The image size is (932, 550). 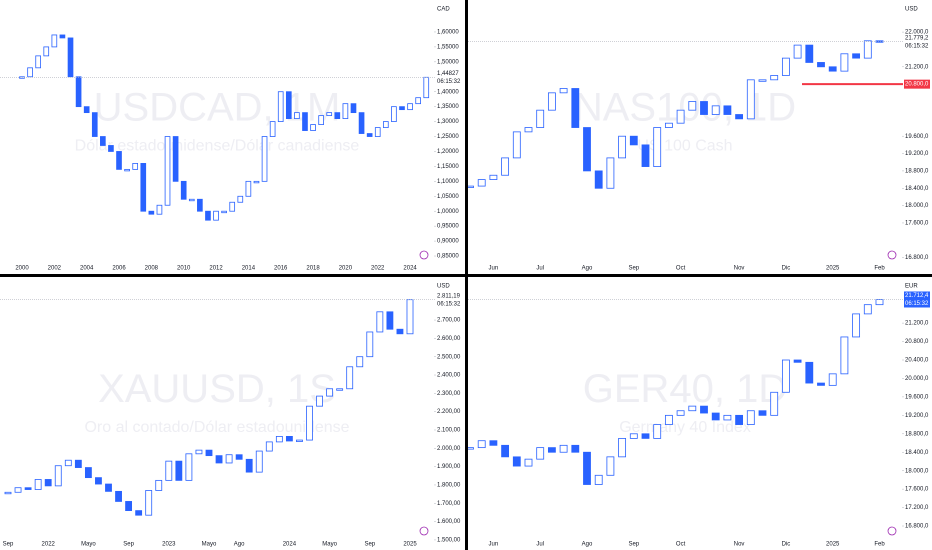 I want to click on y-tick-label: 18.400,0, so click(x=917, y=453).